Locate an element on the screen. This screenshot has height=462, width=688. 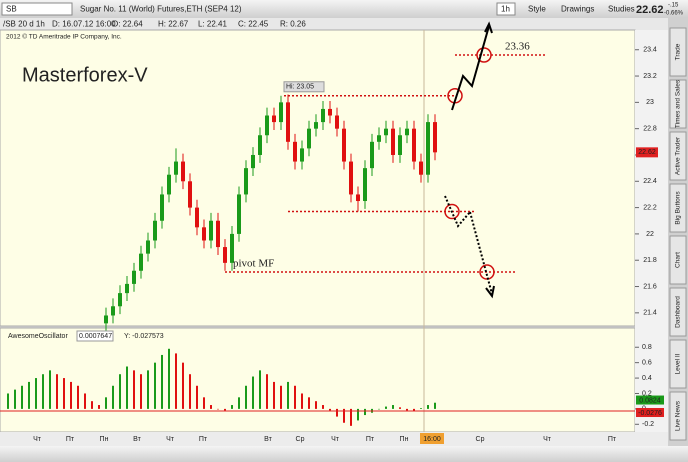
down-arrow-head is located at coordinates (490, 292).